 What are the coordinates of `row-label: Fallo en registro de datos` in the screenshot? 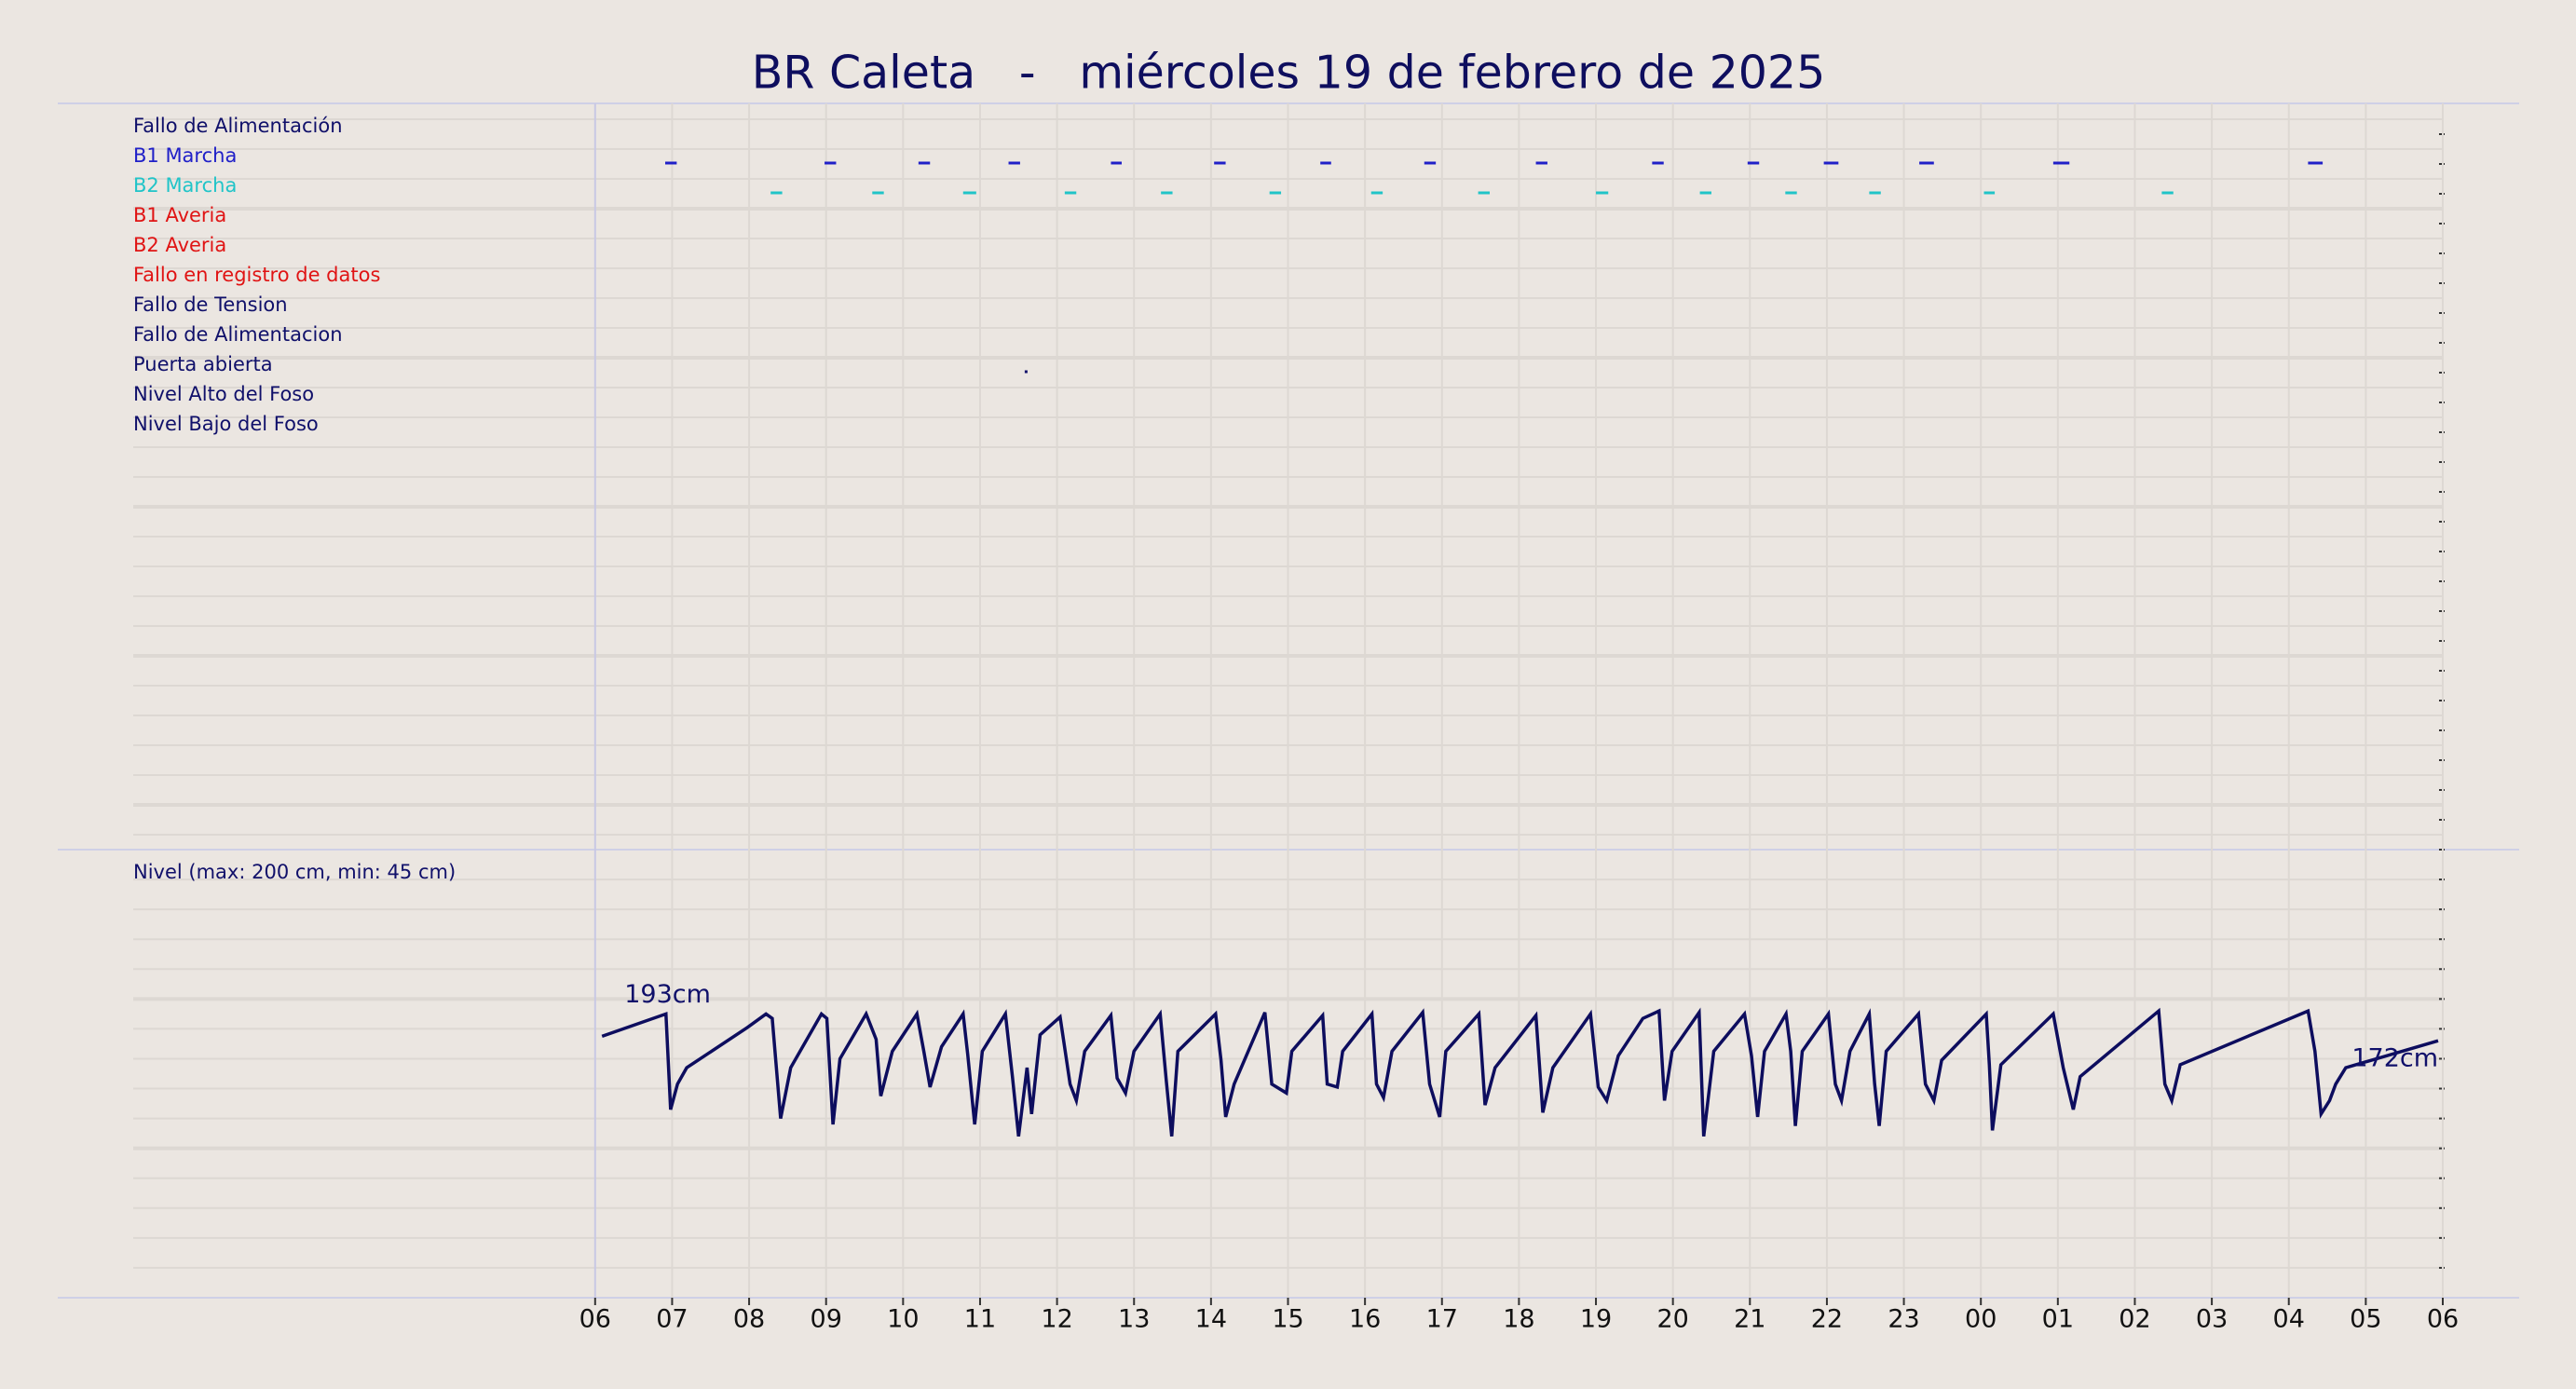 It's located at (256, 275).